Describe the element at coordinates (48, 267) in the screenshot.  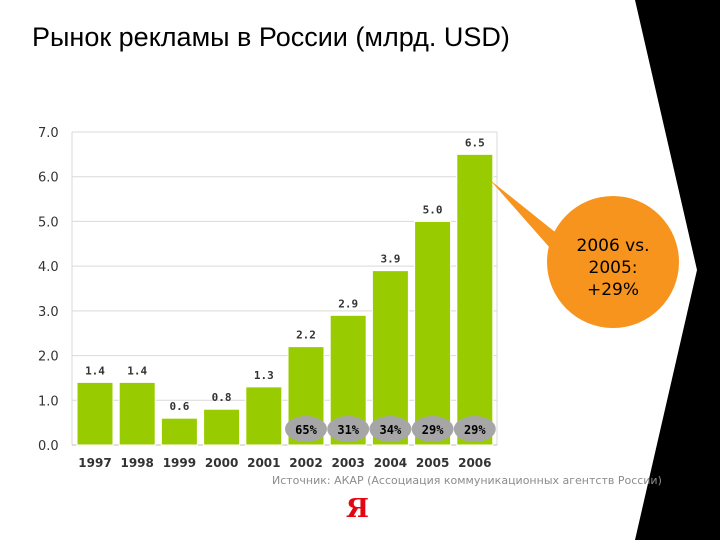
I see `y-tick-label: 4.0` at that location.